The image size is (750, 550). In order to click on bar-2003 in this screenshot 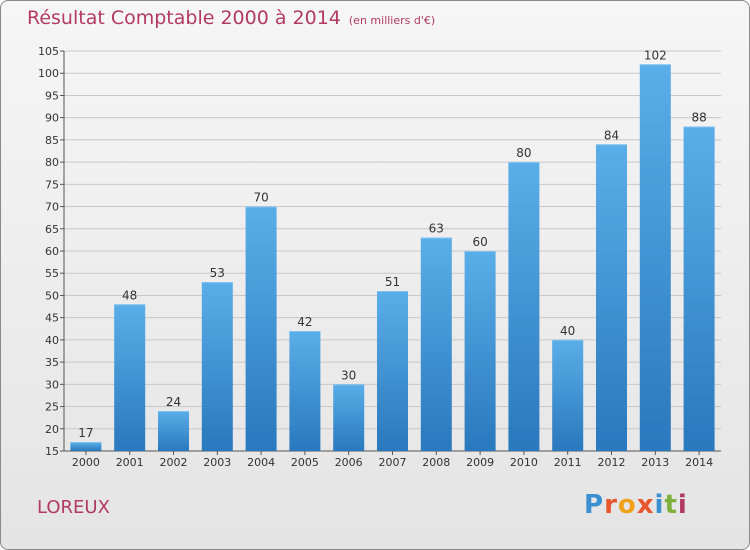, I will do `click(217, 366)`.